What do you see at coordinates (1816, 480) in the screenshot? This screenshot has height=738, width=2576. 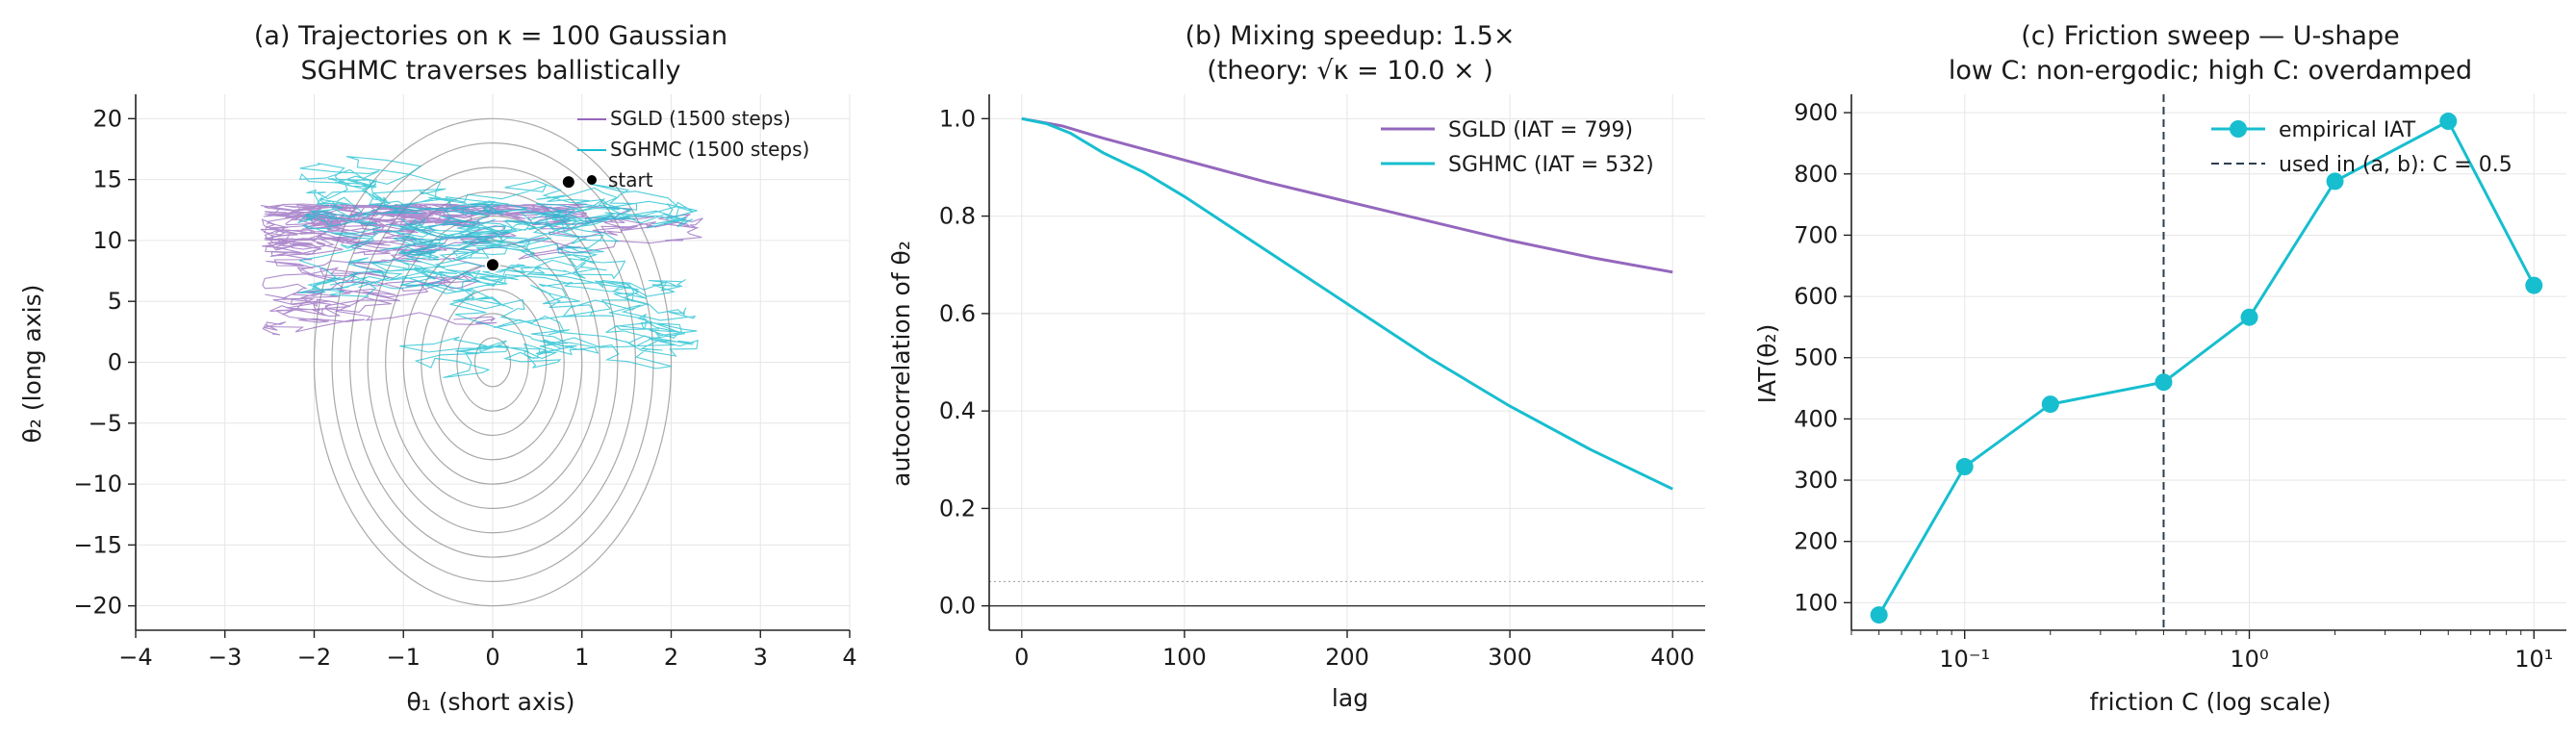 I see `y-tick-label: 300` at bounding box center [1816, 480].